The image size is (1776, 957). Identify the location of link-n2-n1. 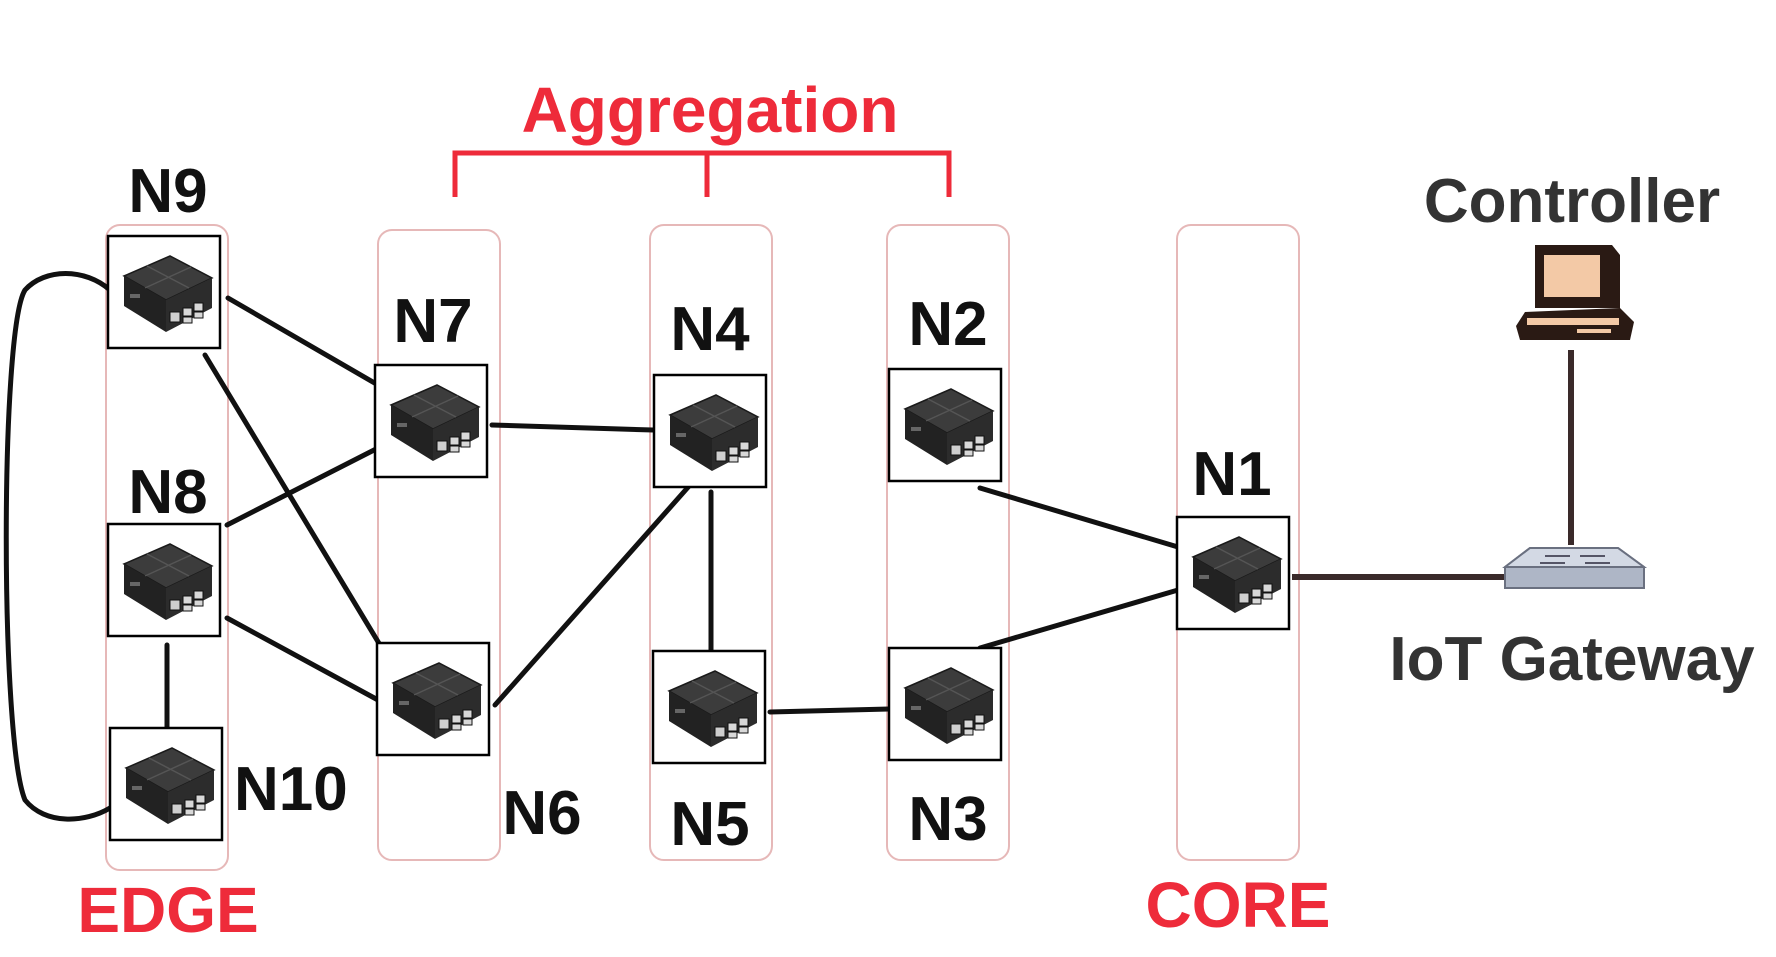
(1079, 517).